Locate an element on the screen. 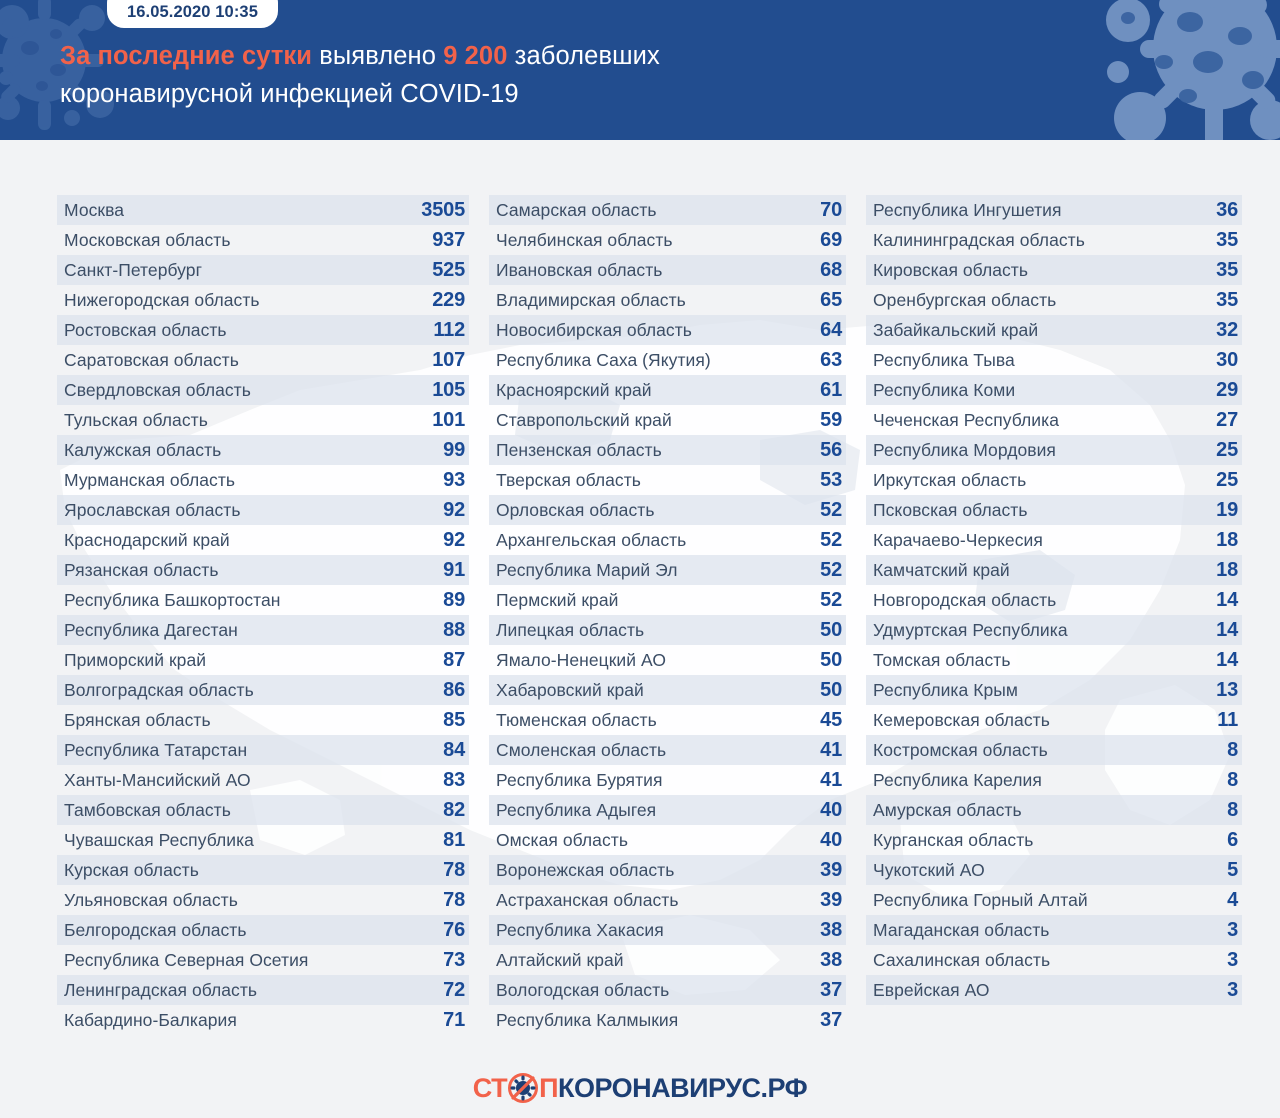 This screenshot has height=1118, width=1280. region-name: Сахалинская область is located at coordinates (962, 960).